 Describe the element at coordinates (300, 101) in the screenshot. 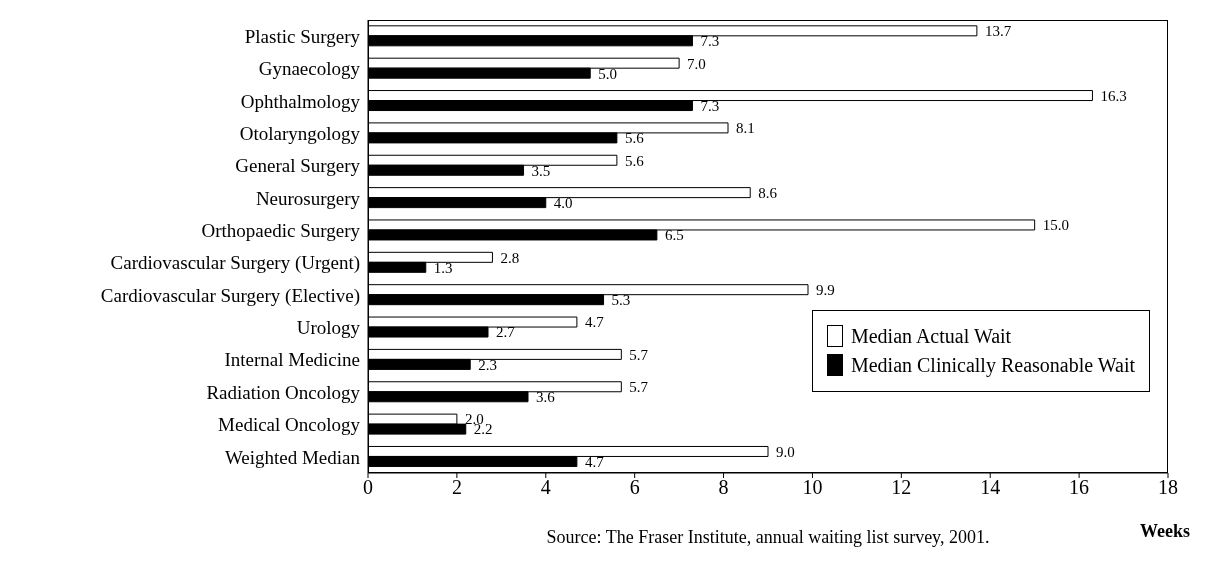

I see `y-tick-label: Ophthalmology` at that location.